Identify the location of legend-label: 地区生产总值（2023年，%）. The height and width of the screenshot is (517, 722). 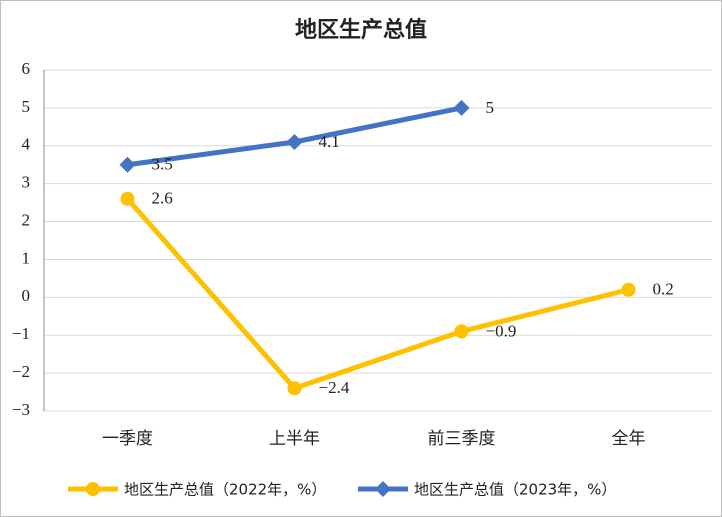
(515, 490).